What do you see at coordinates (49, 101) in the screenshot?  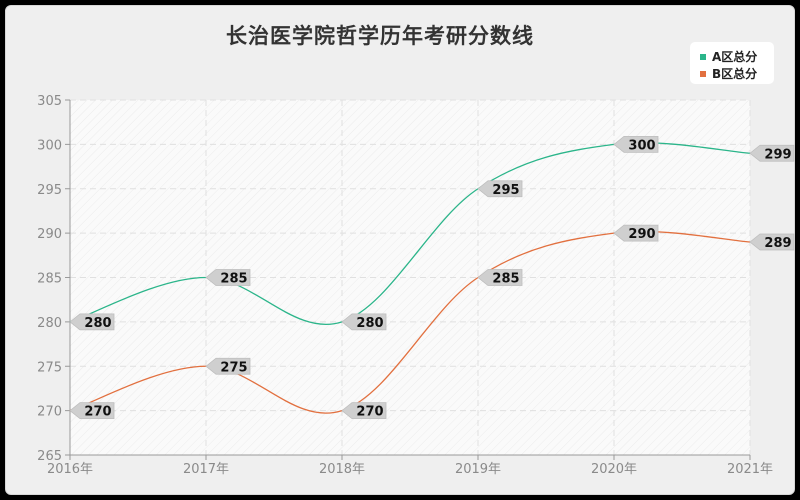 I see `y-tick-label: 305` at bounding box center [49, 101].